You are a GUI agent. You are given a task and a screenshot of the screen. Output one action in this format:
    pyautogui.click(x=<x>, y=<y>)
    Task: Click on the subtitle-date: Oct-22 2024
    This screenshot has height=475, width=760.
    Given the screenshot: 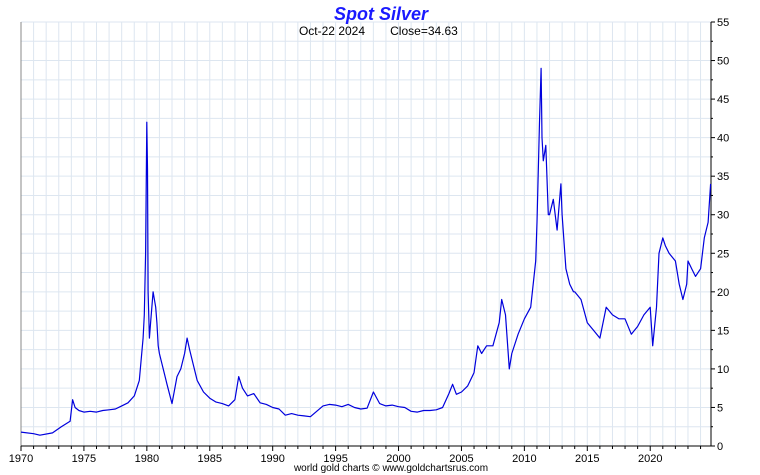 What is the action you would take?
    pyautogui.click(x=332, y=31)
    